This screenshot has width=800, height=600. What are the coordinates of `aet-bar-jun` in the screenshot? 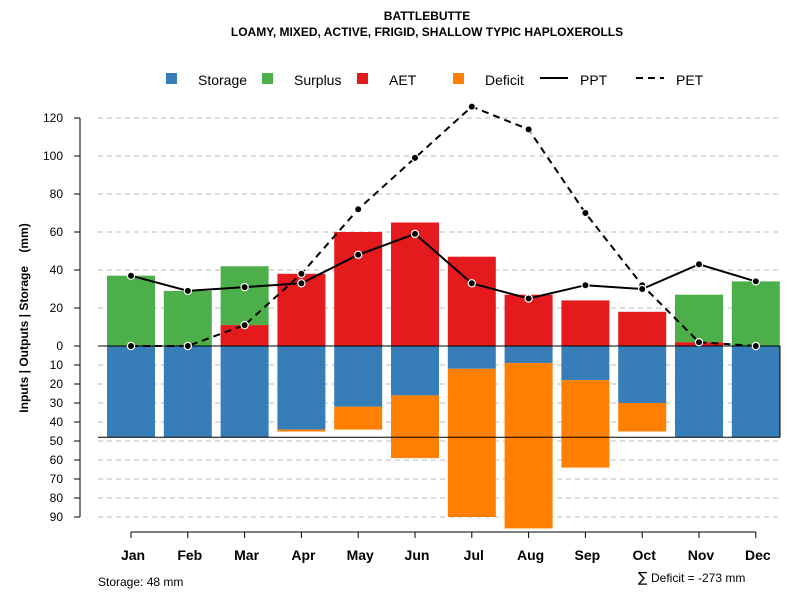 It's located at (415, 284).